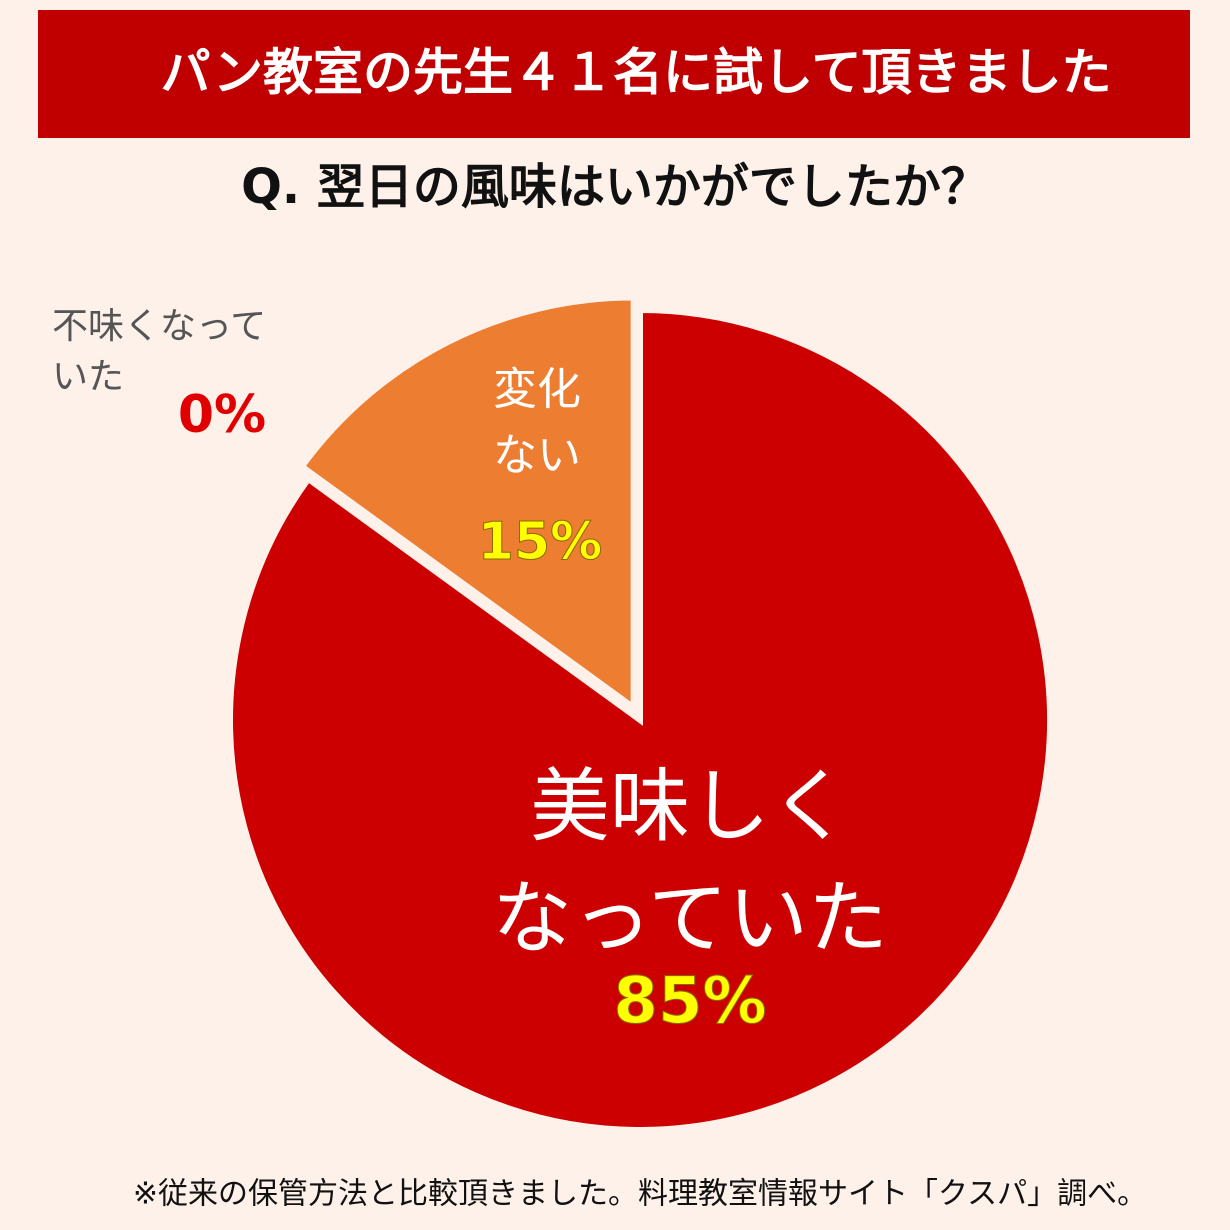 The height and width of the screenshot is (1230, 1230). I want to click on title-banner, so click(614, 74).